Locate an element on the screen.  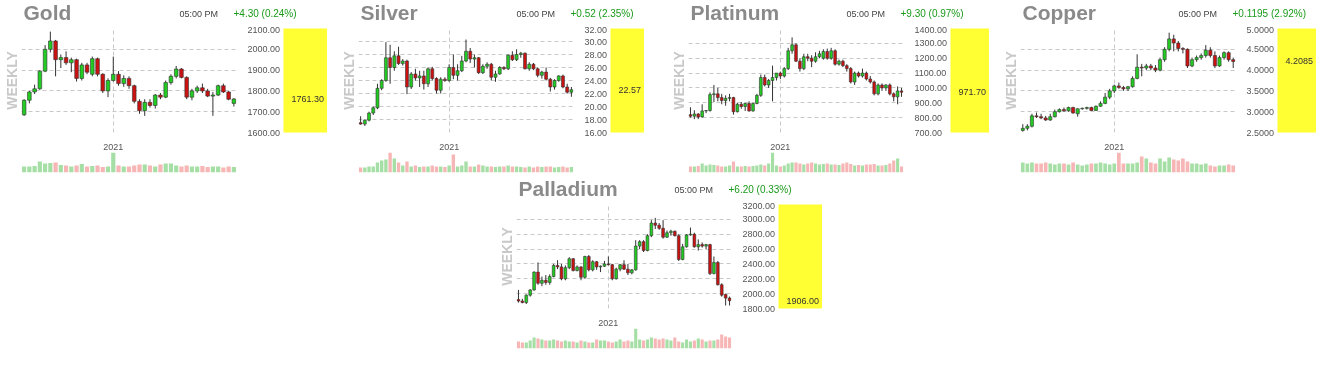
y-tick-label: 5.0000 is located at coordinates (1260, 29).